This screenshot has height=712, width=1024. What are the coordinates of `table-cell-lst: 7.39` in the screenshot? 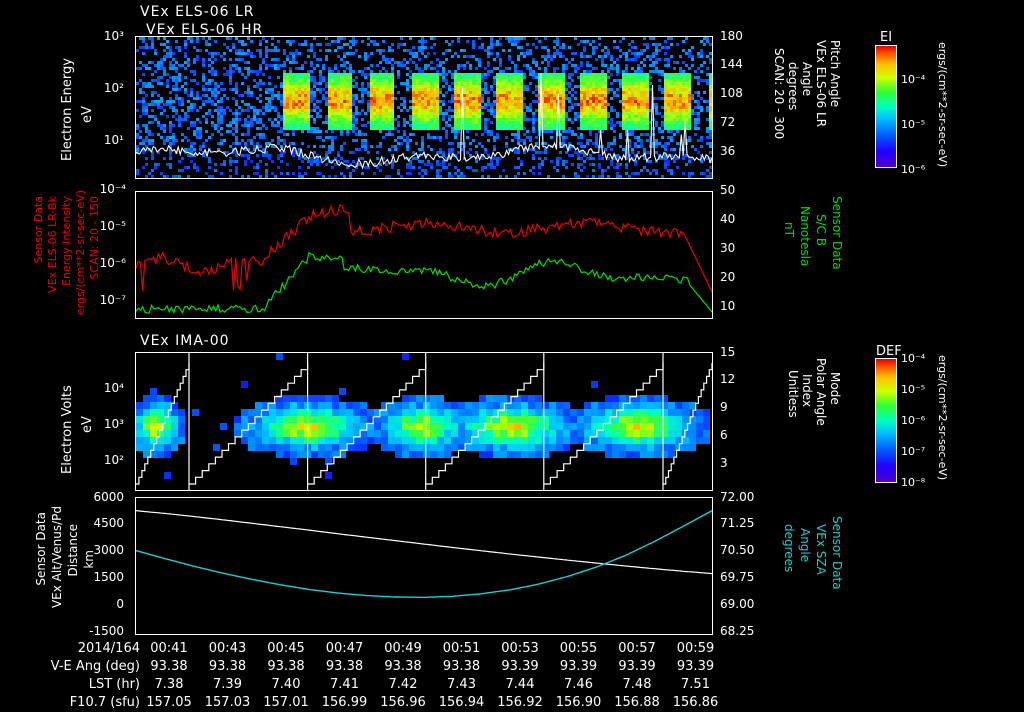 It's located at (227, 684).